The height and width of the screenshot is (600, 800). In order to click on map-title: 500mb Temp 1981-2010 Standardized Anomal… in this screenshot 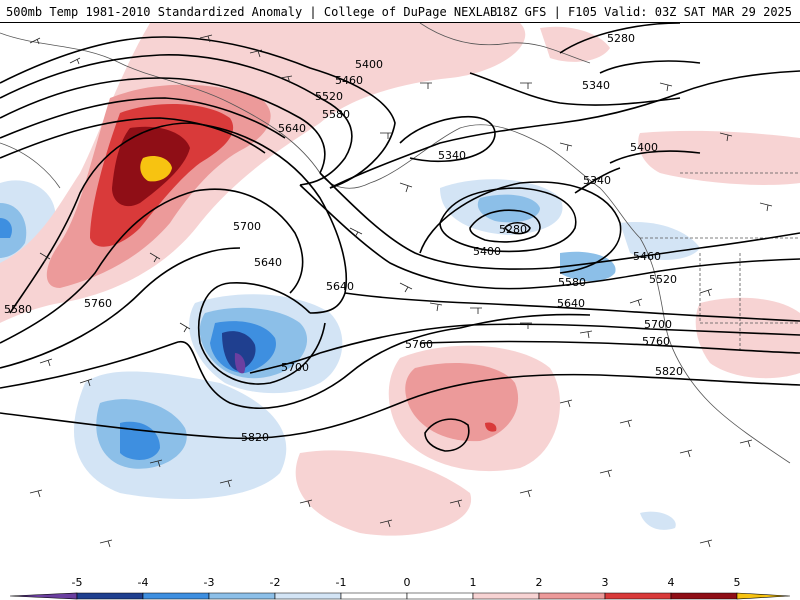, I will do `click(252, 12)`.